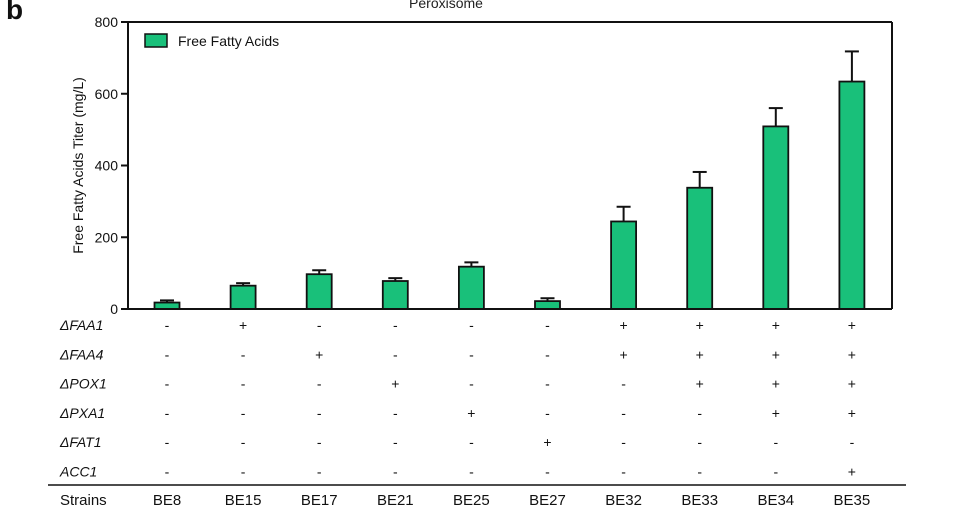 The height and width of the screenshot is (522, 958). I want to click on x-tick-label: BE21, so click(395, 500).